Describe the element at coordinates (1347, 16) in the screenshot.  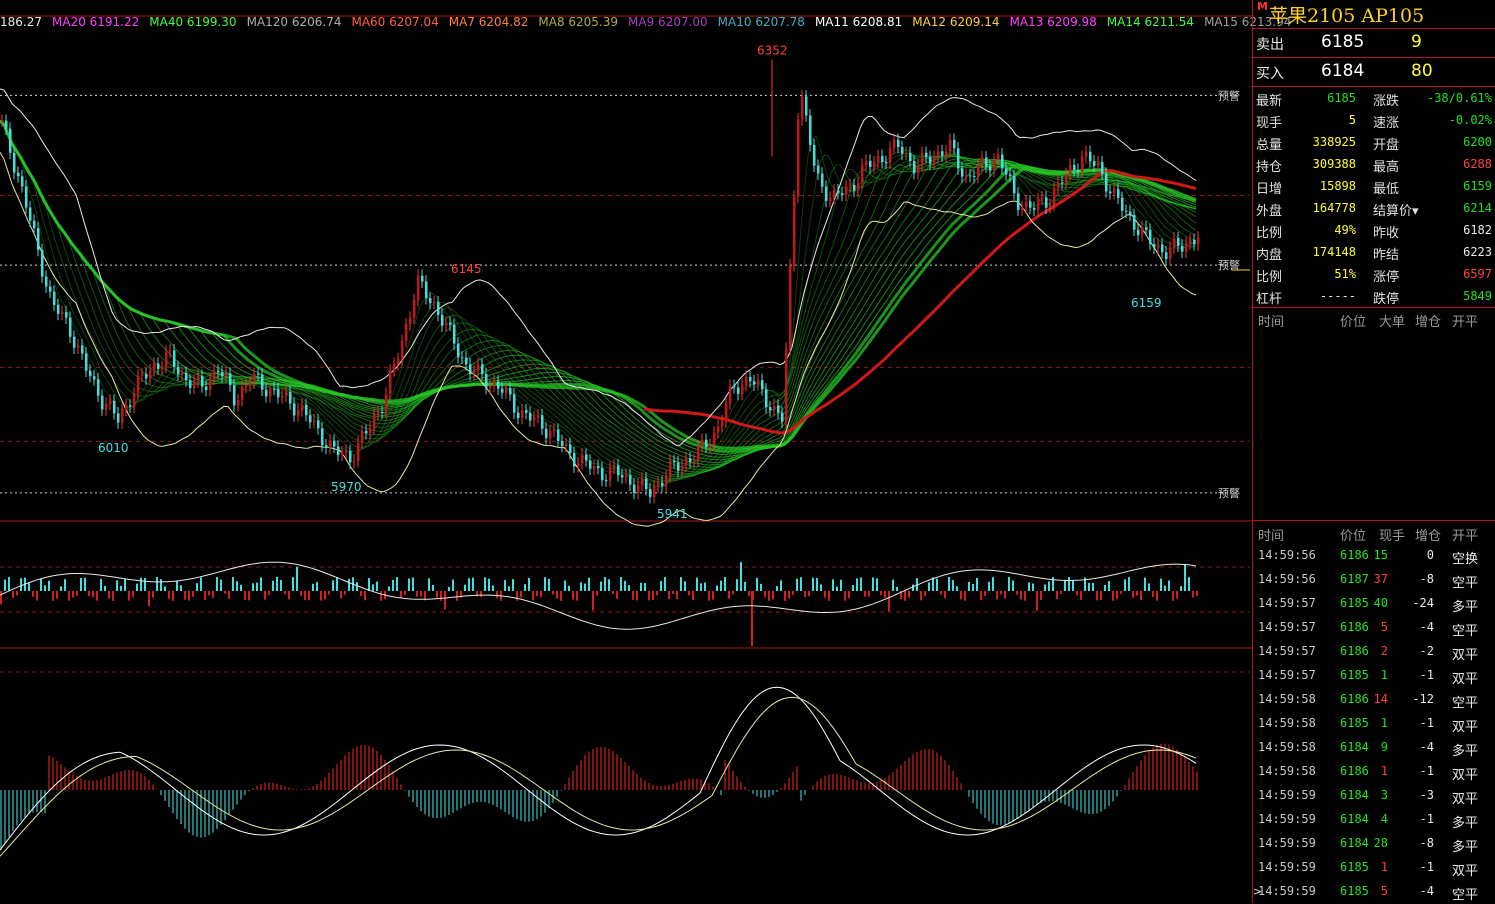
I see `instrument-name: 苹果2105 AP105` at that location.